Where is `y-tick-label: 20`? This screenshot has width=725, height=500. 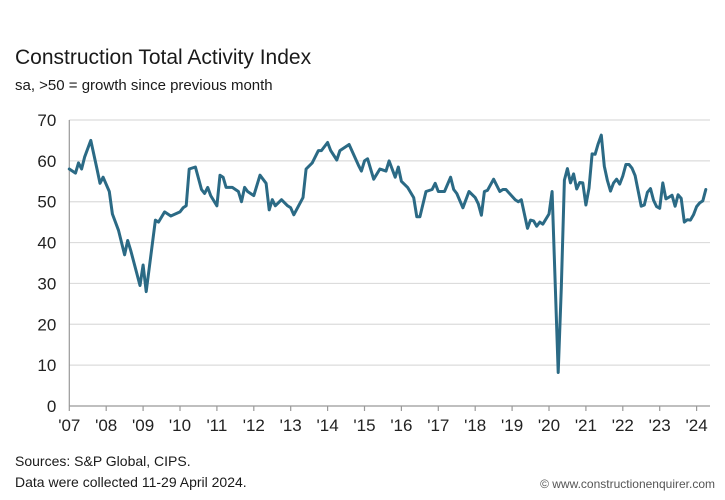 y-tick-label: 20 is located at coordinates (46, 324).